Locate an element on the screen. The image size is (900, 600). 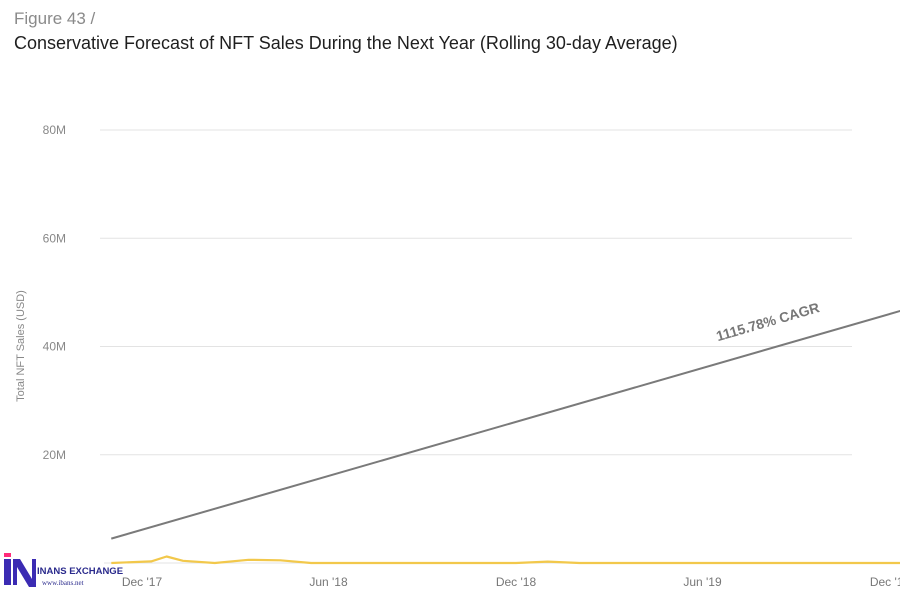
x-tick-label: Jun '18 is located at coordinates (328, 582).